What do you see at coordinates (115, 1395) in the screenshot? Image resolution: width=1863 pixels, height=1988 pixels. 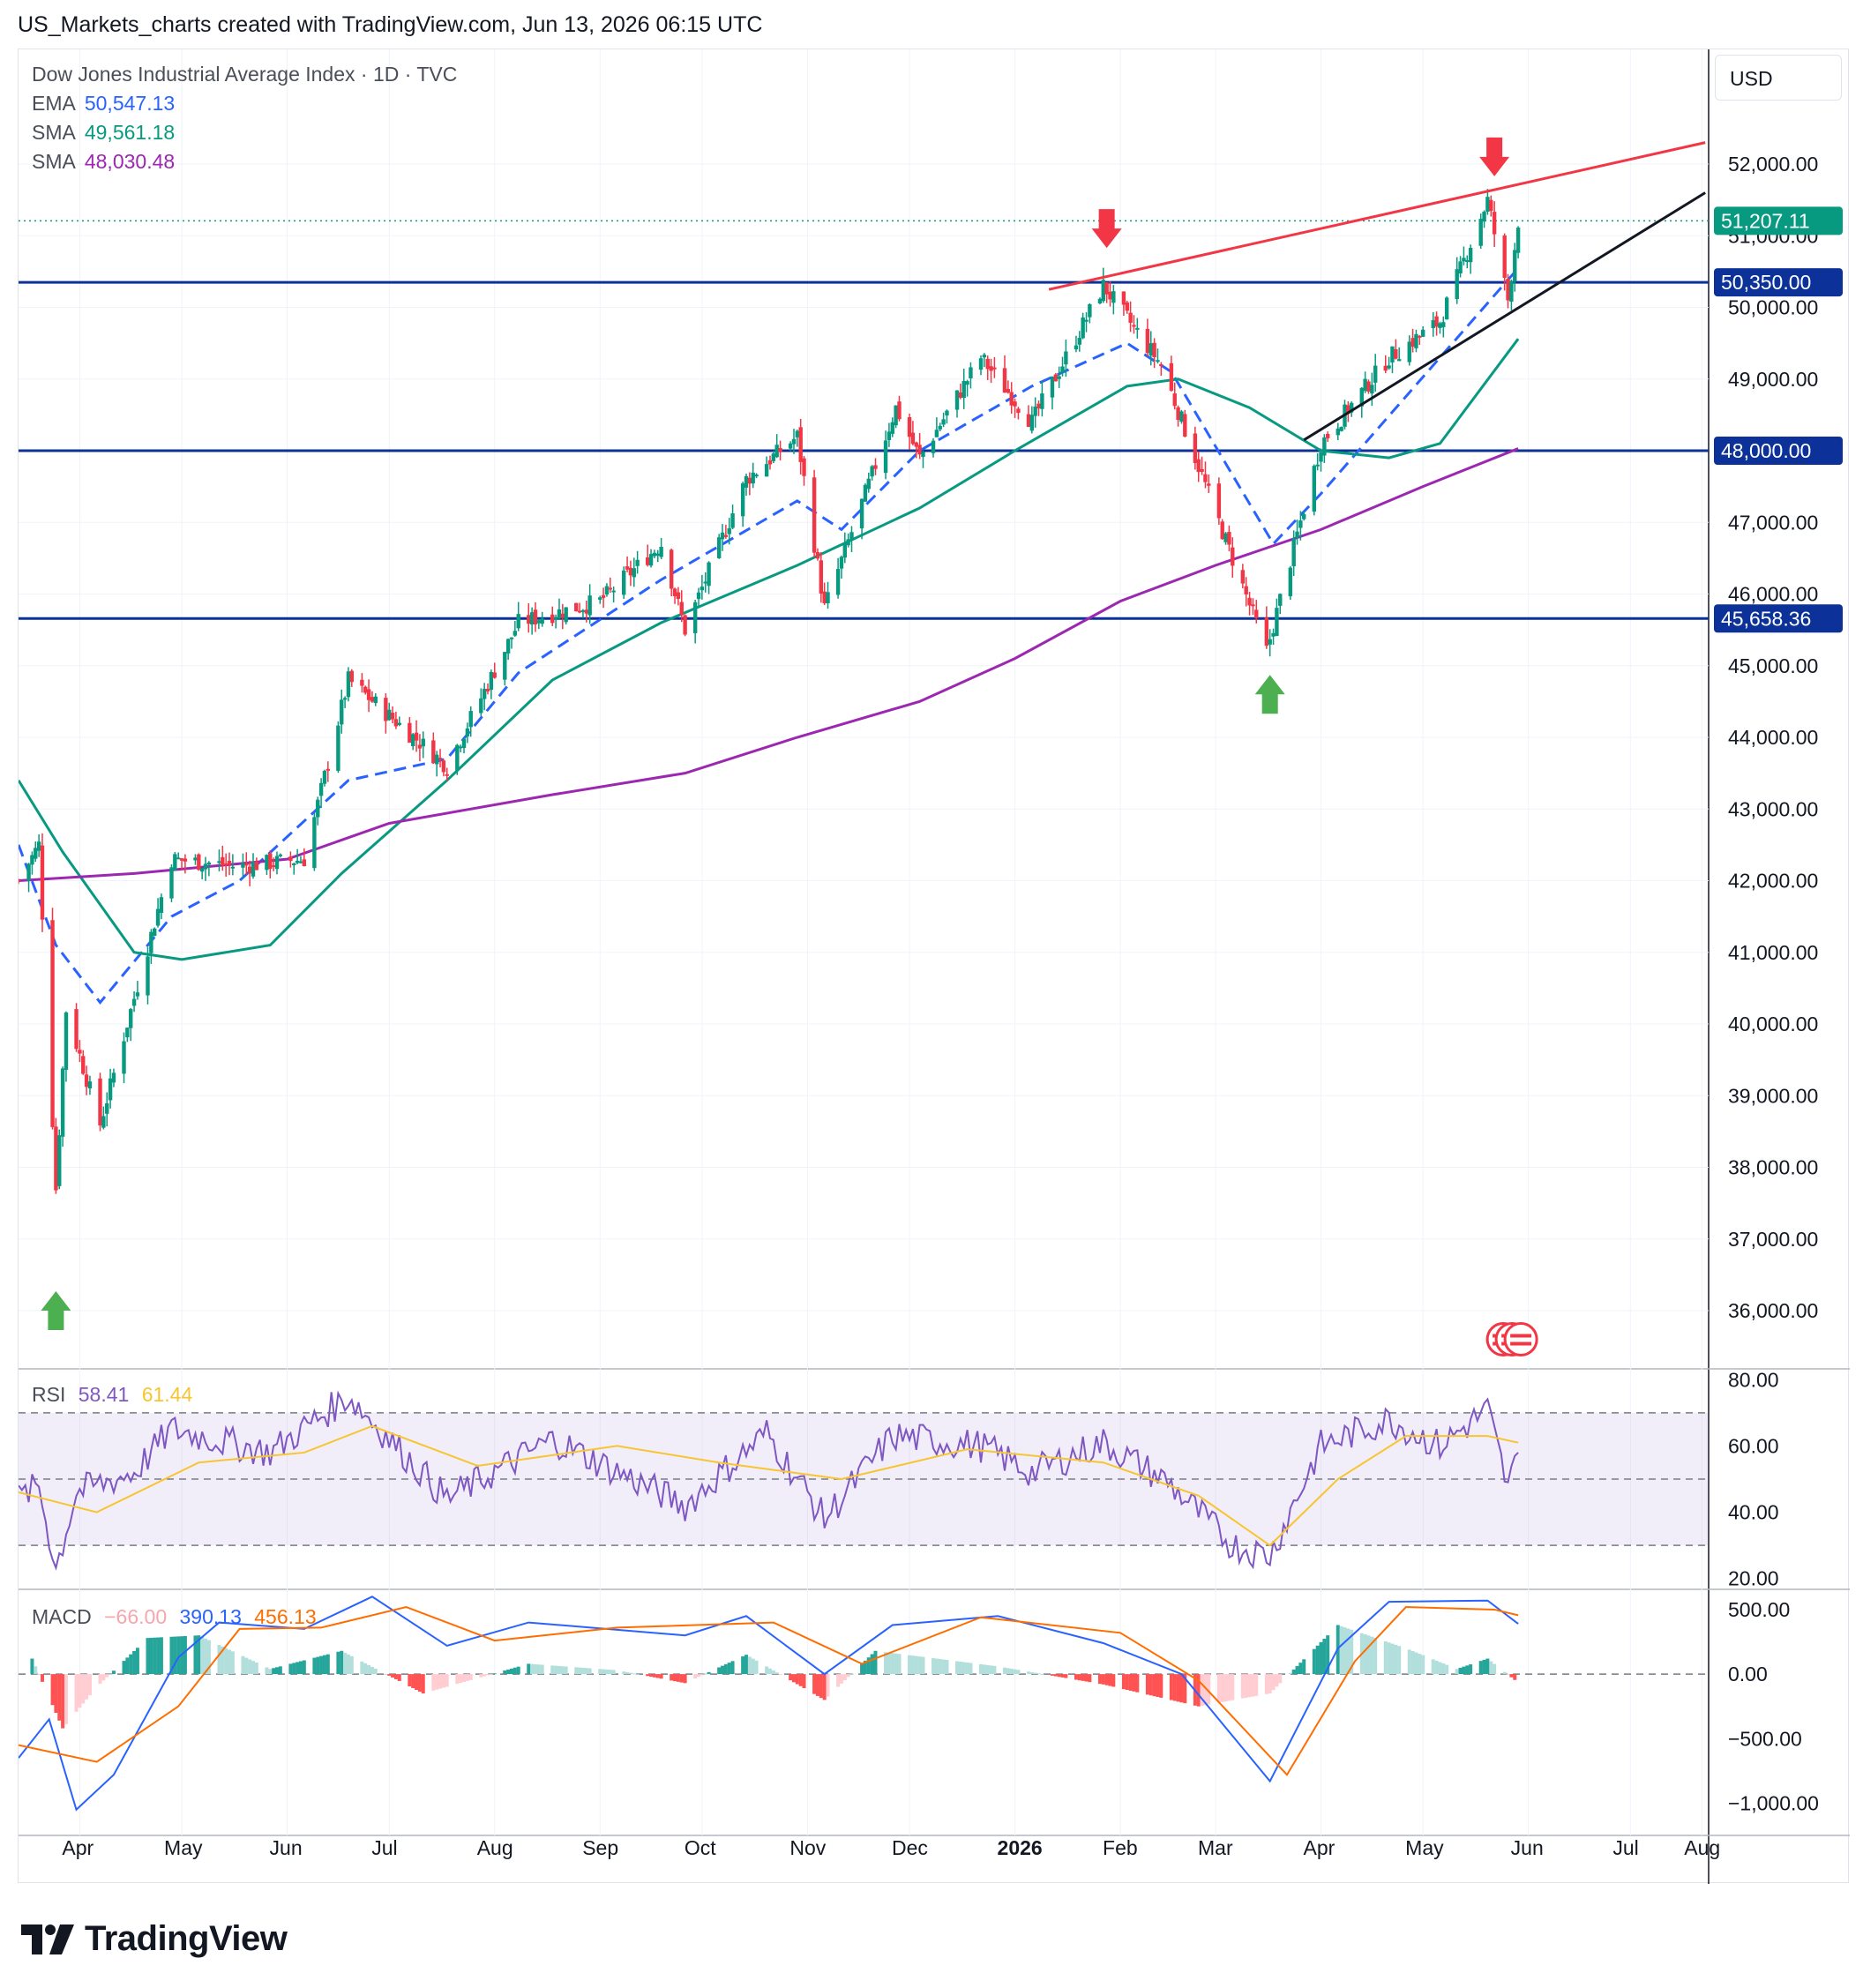 I see `rsi-legend: RSI 58.41 61.44` at bounding box center [115, 1395].